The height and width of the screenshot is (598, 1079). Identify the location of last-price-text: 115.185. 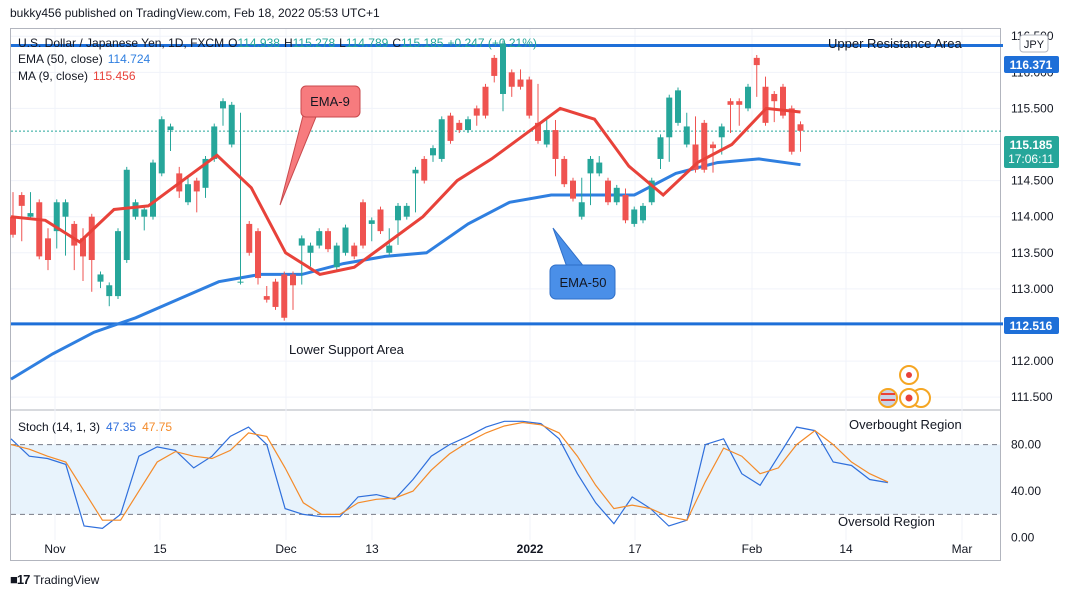
(1031, 145).